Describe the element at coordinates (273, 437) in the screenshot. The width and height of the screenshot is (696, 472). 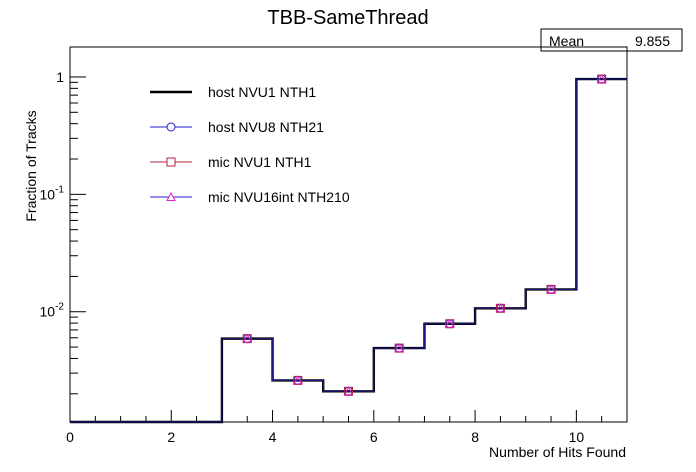
I see `x-tick-label: 4` at that location.